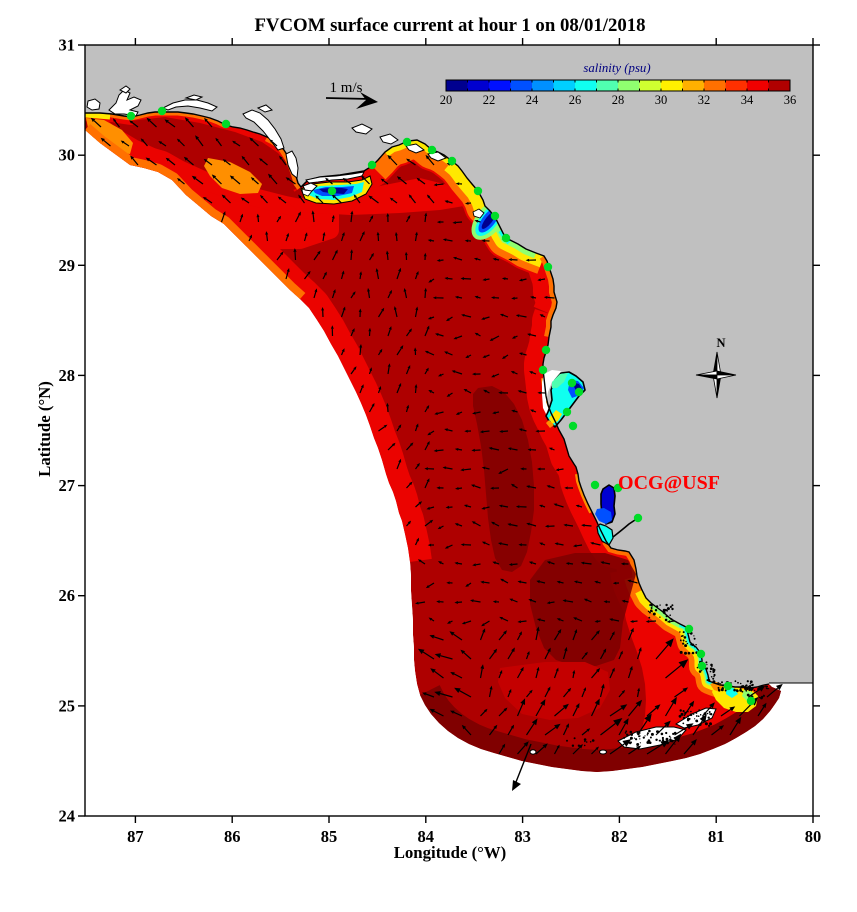 The image size is (857, 912). What do you see at coordinates (716, 836) in the screenshot?
I see `svg-text: 81` at bounding box center [716, 836].